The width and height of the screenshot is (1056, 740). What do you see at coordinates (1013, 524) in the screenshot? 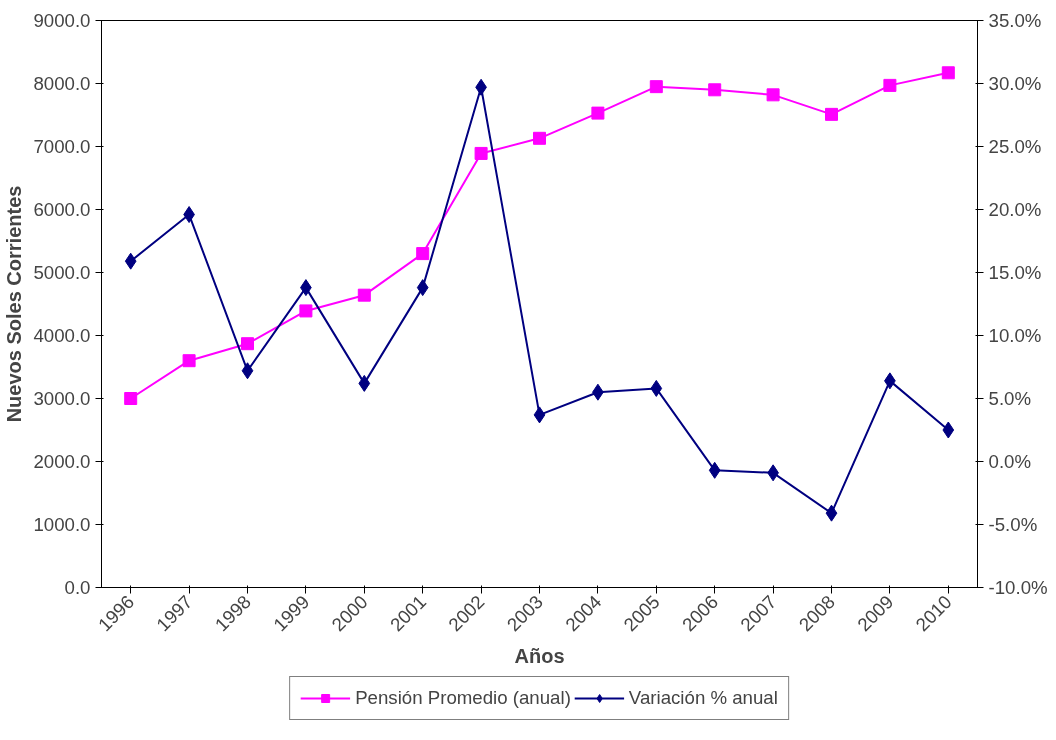
I see `y2-tick-label: -5.0%` at bounding box center [1013, 524].